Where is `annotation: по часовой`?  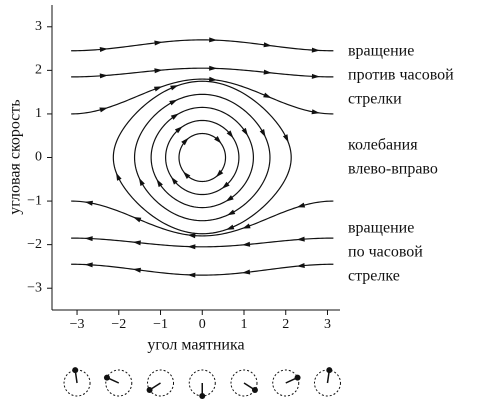 annotation: по часовой is located at coordinates (385, 252).